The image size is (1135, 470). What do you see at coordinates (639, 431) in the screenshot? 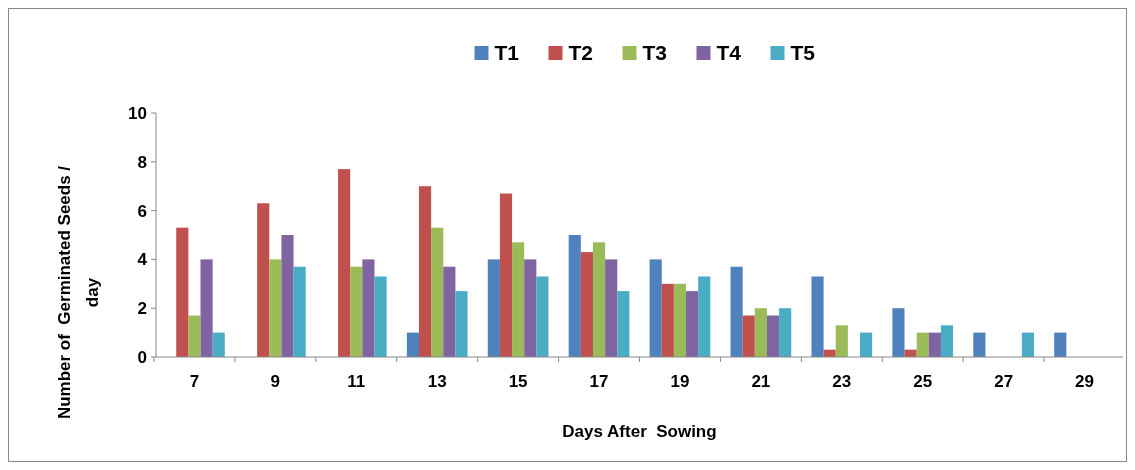
I see `x-axis-title: Days After Sowing` at bounding box center [639, 431].